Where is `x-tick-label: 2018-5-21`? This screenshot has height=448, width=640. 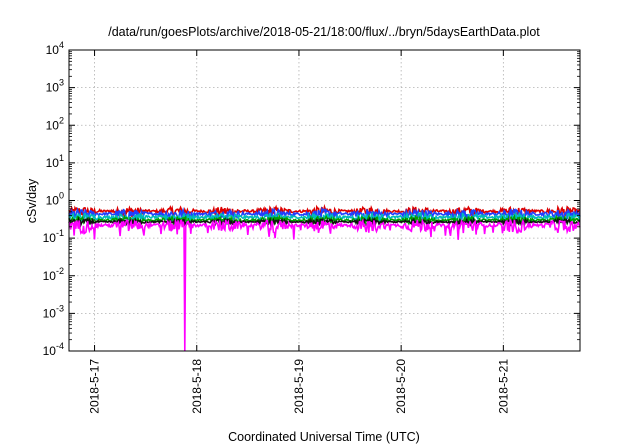
x-tick-label: 2018-5-21 is located at coordinates (503, 386).